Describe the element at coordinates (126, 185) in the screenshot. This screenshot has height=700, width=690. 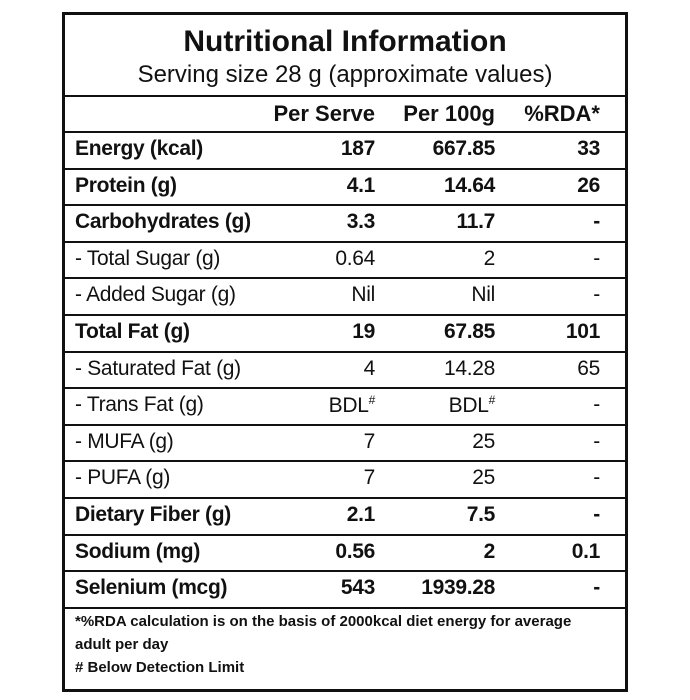
I see `row-label: Protein (g)` at that location.